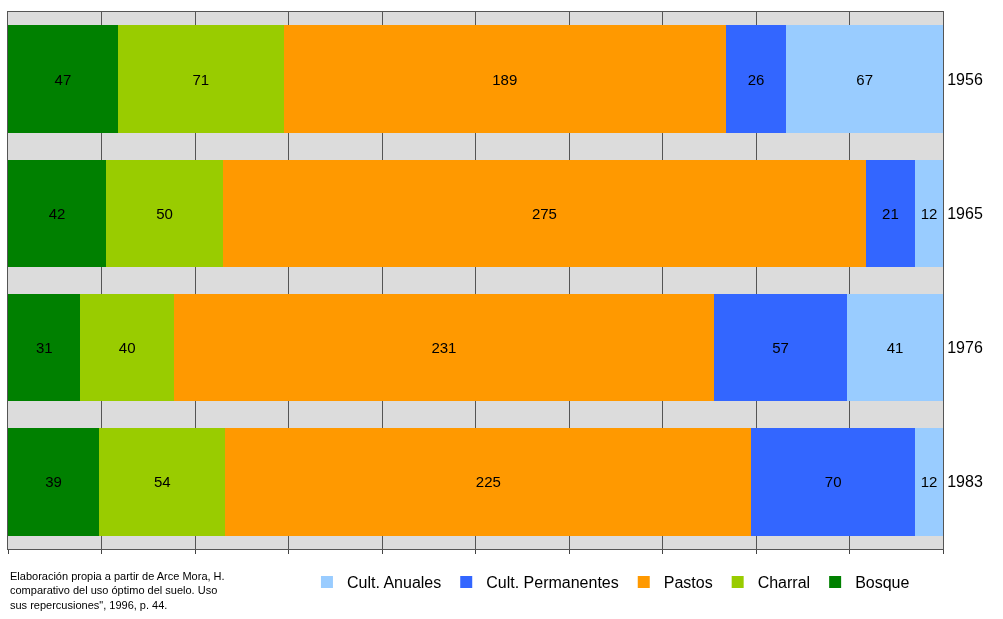  What do you see at coordinates (162, 482) in the screenshot?
I see `data-label: 54` at bounding box center [162, 482].